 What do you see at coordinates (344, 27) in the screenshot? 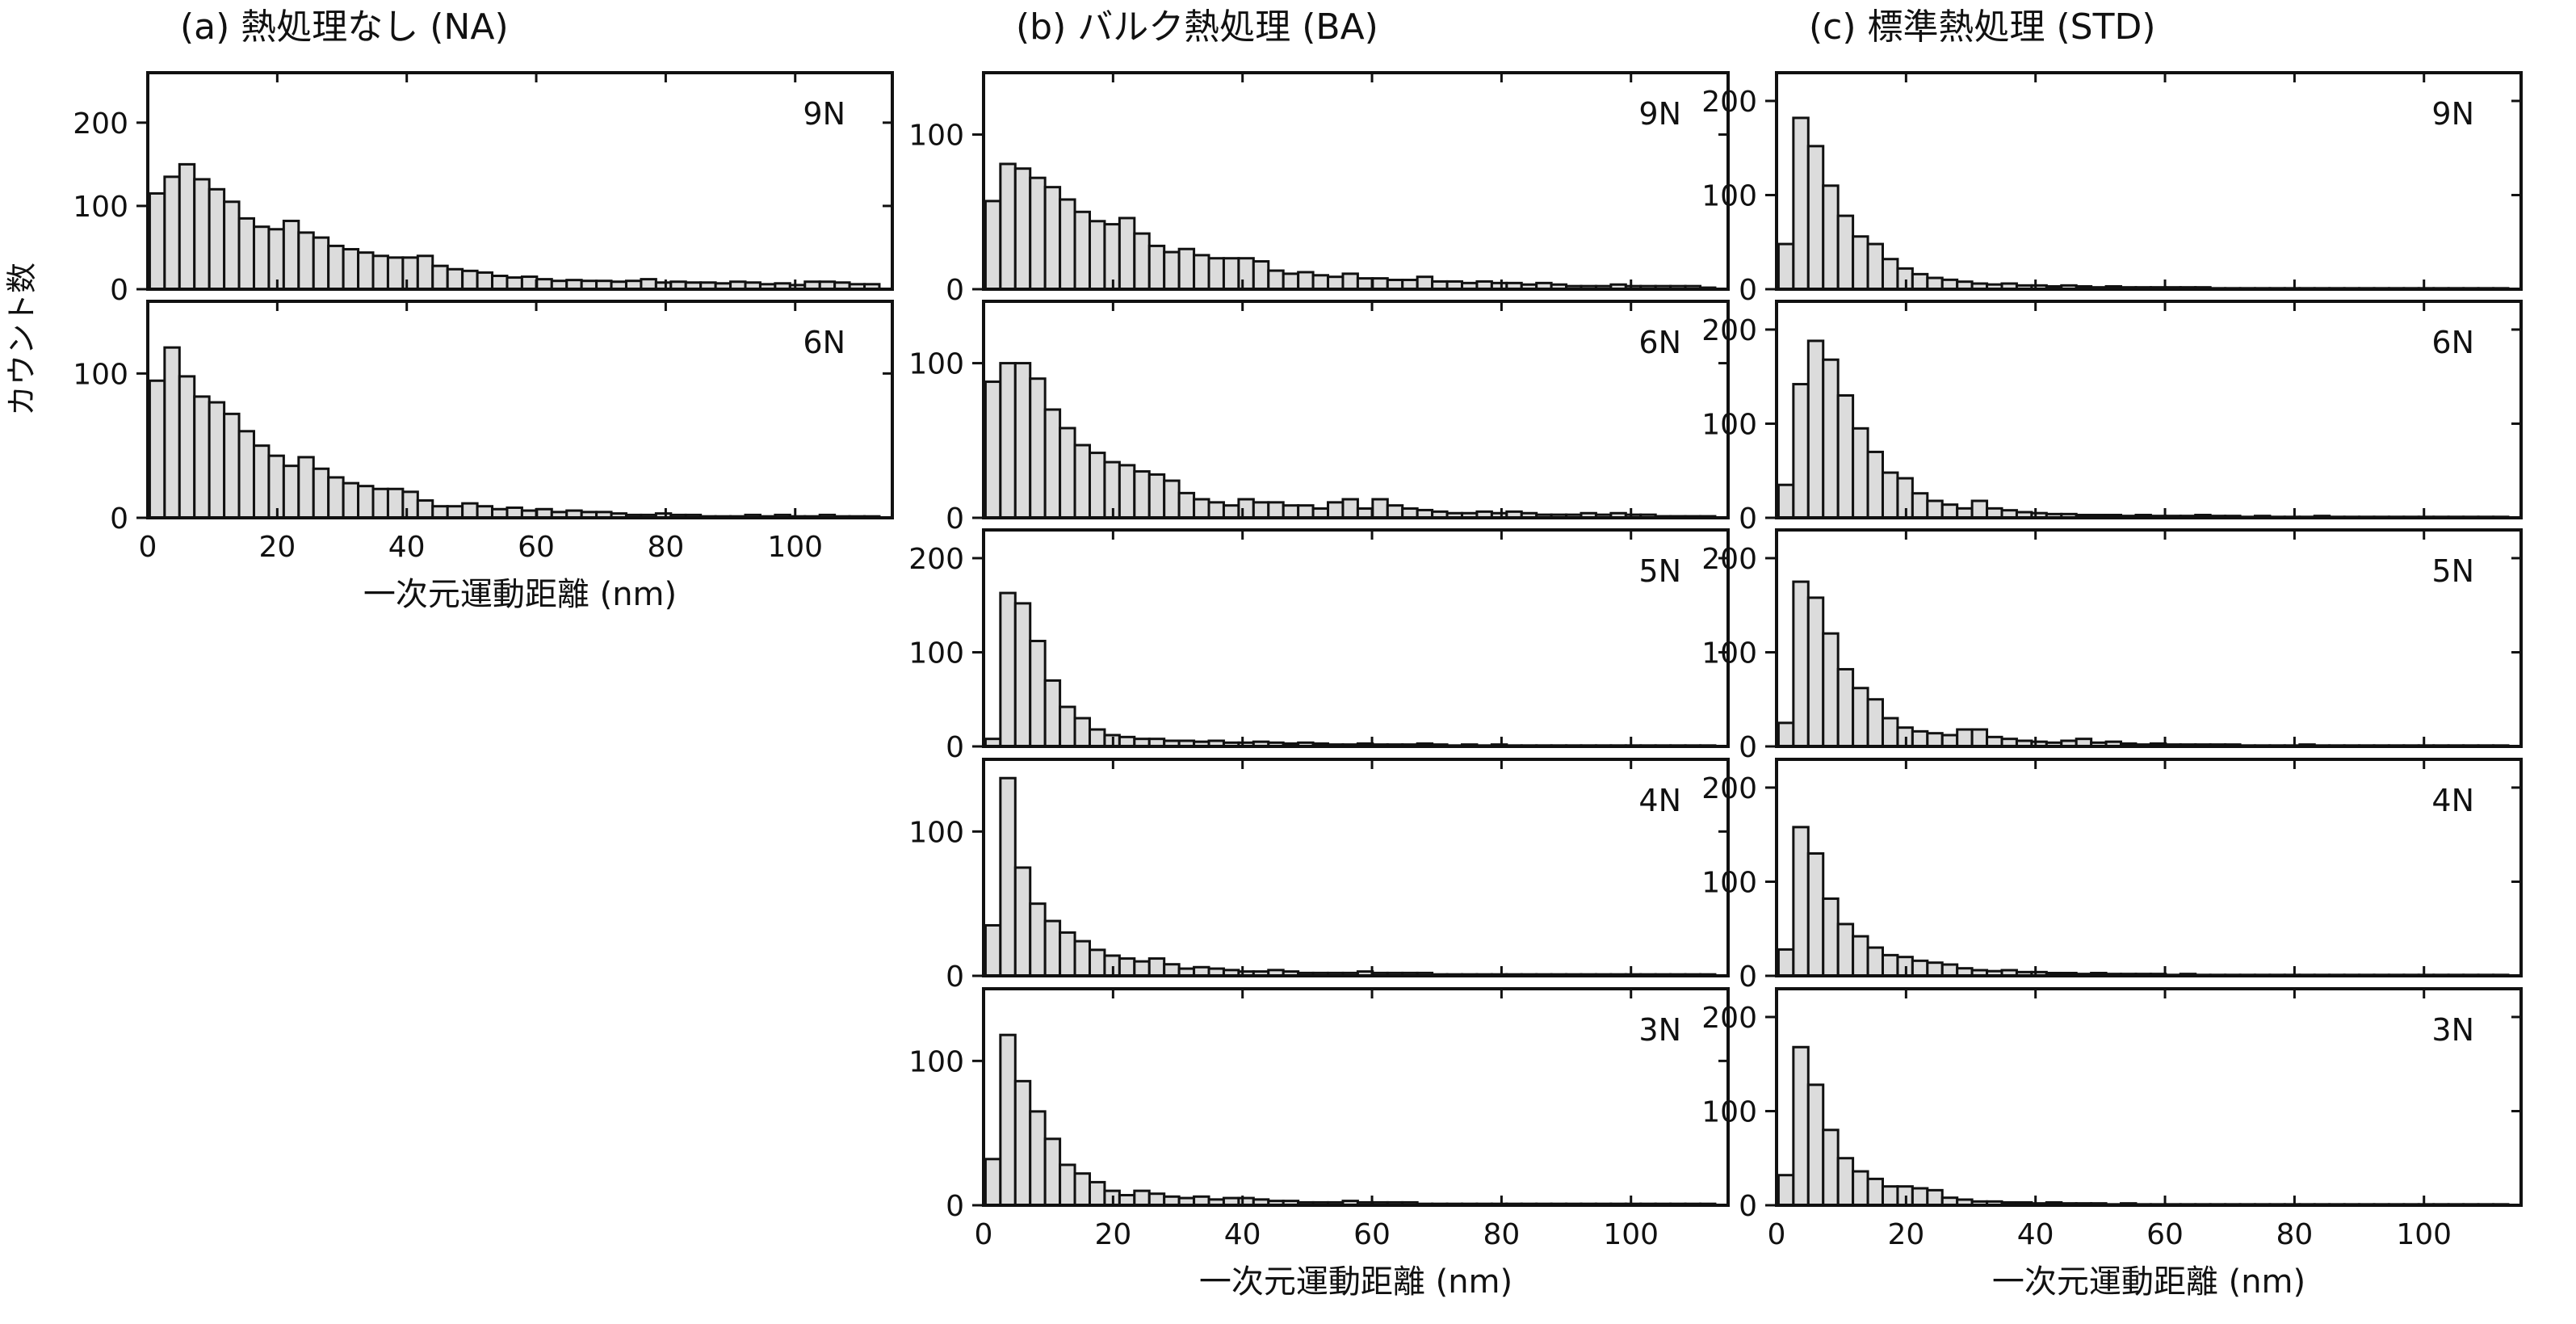
I see `chart-title: (a) 熱処理なし (NA)` at bounding box center [344, 27].